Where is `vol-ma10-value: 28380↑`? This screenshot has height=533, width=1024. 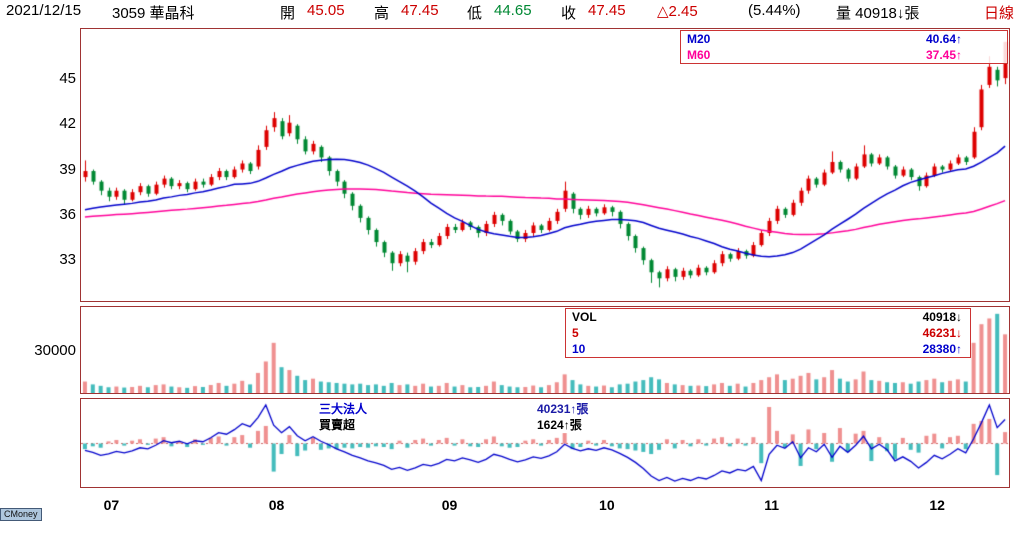
vol-ma10-value: 28380↑ is located at coordinates (942, 349).